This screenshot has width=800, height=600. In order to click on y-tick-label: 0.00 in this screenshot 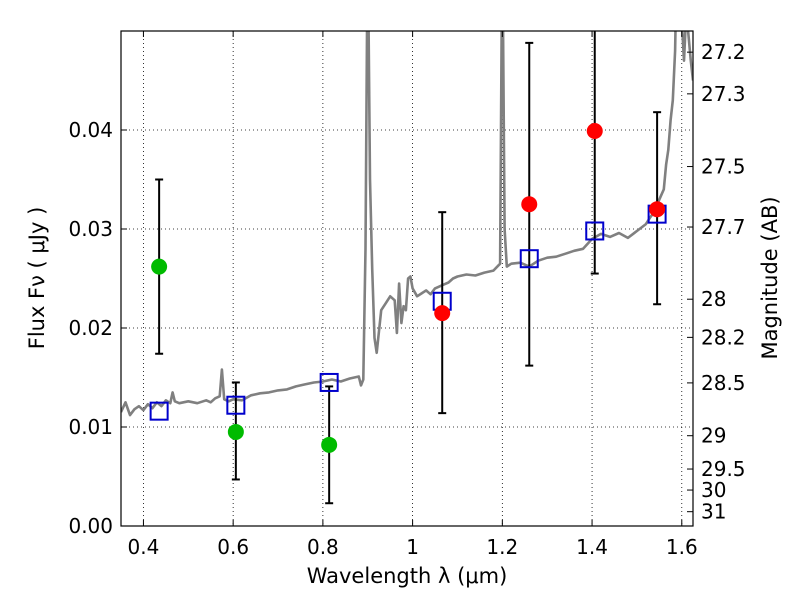, I will do `click(90, 526)`.